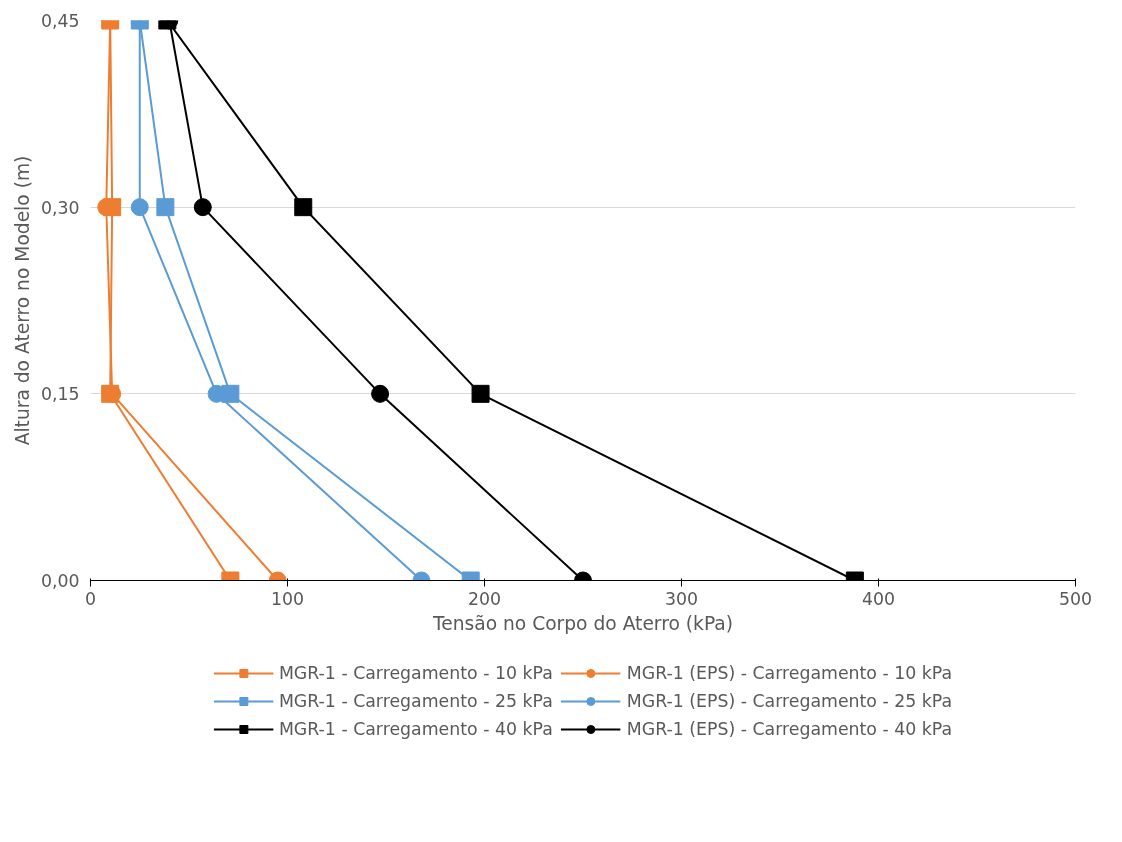  Describe the element at coordinates (415, 701) in the screenshot. I see `legend-label: MGR-1 - Carregamento - 25 kPa` at that location.